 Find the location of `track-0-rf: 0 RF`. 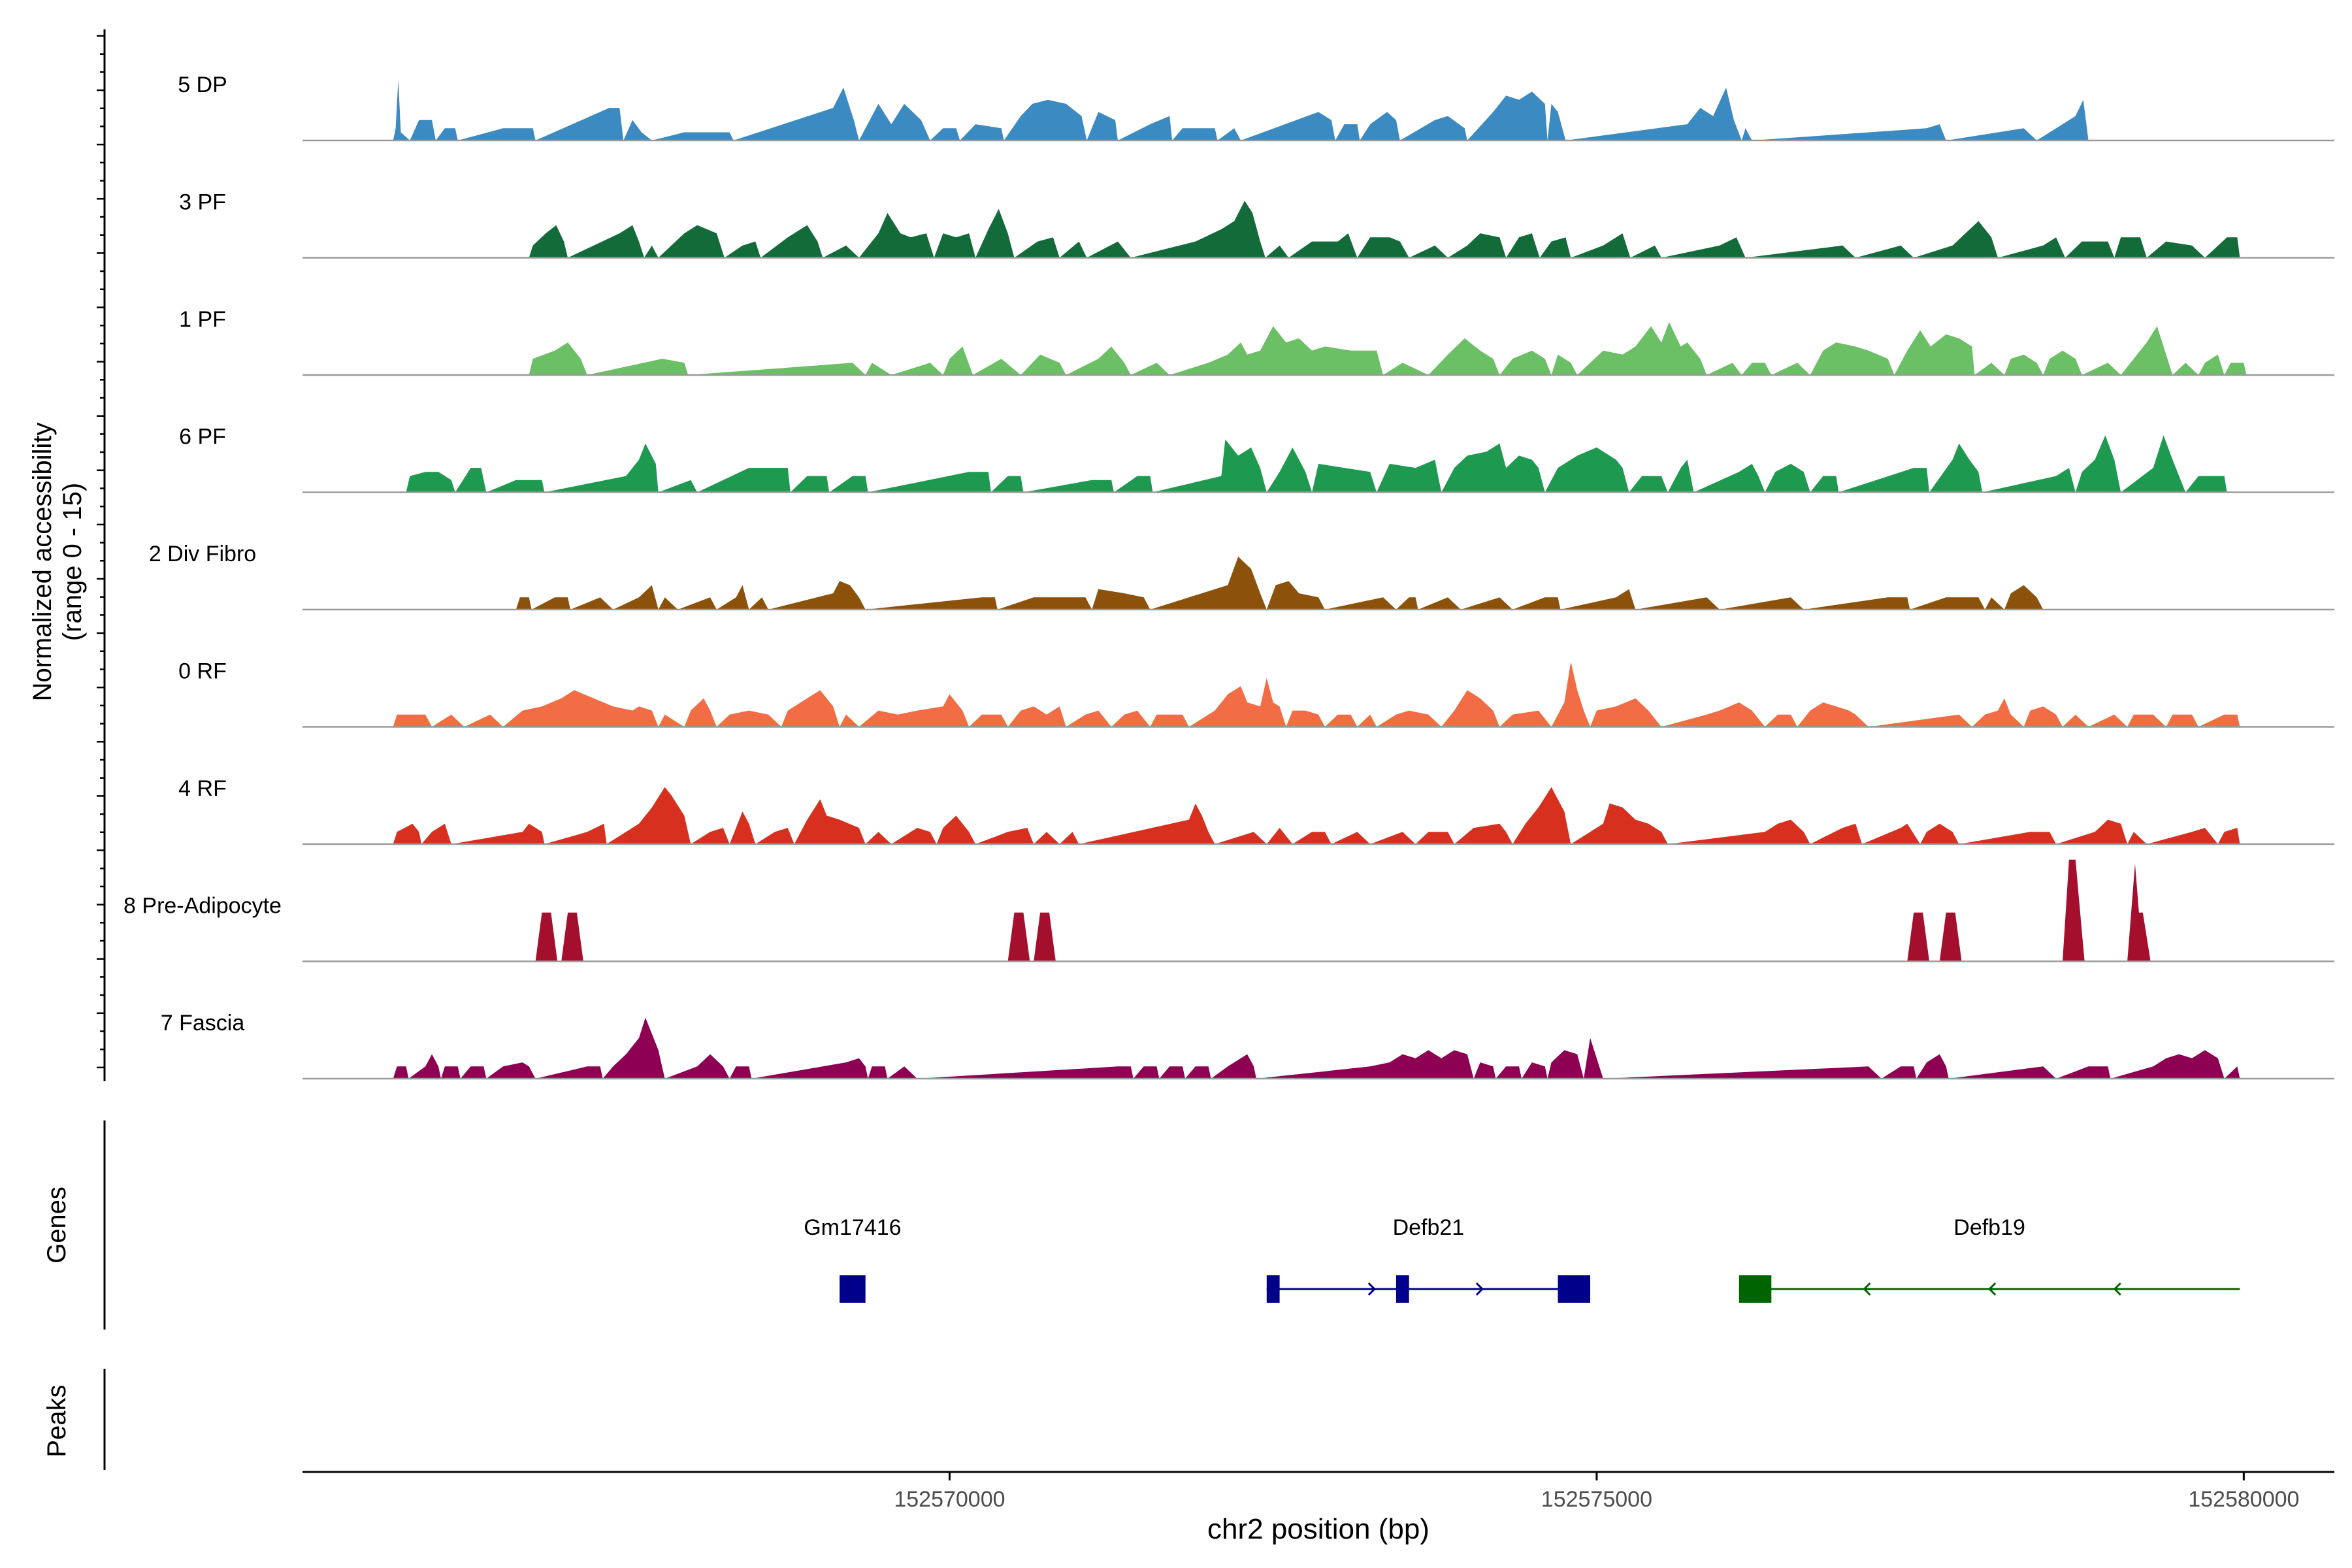

track-0-rf: 0 RF is located at coordinates (1256, 693).